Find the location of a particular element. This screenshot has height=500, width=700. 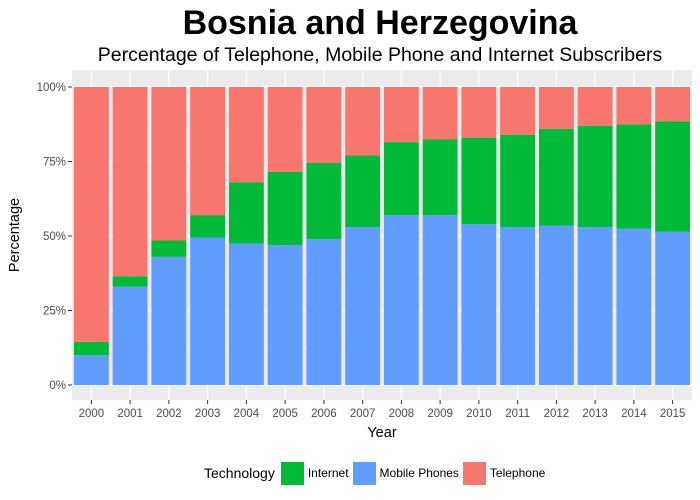

x-tick-label: 2011 is located at coordinates (517, 414).